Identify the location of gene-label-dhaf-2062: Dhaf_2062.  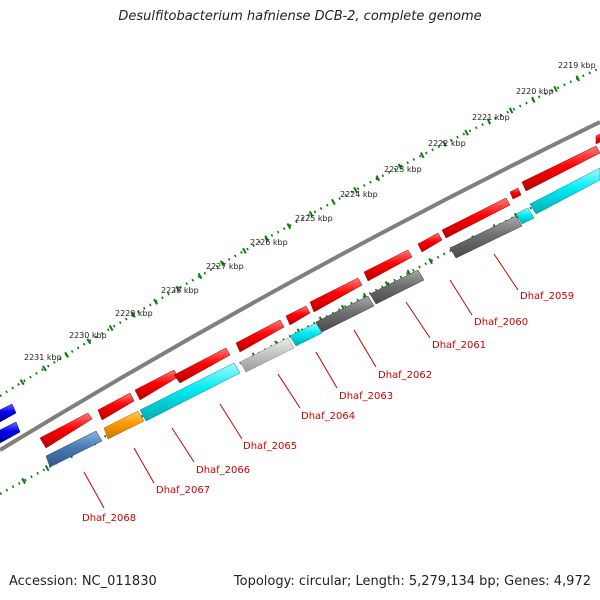
(405, 375).